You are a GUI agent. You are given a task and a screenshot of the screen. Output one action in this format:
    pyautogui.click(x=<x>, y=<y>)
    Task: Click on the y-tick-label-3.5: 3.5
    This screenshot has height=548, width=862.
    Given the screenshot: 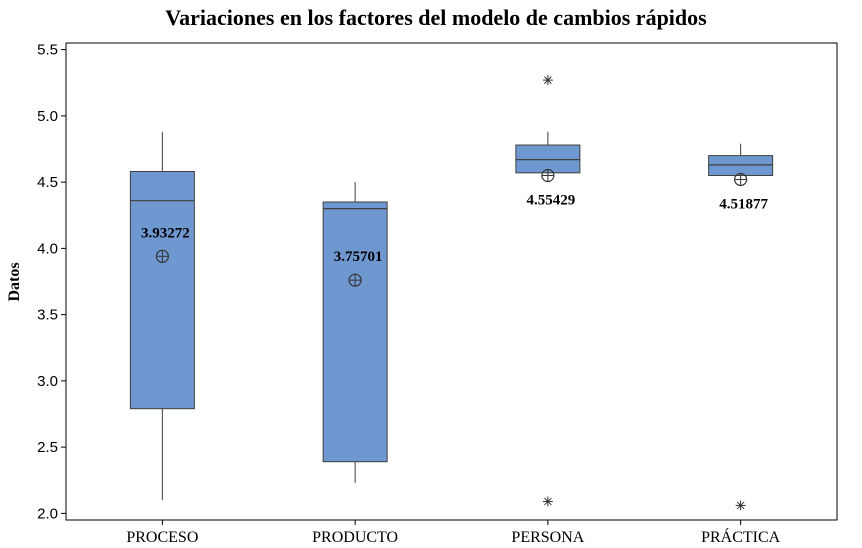 What is the action you would take?
    pyautogui.click(x=47, y=315)
    